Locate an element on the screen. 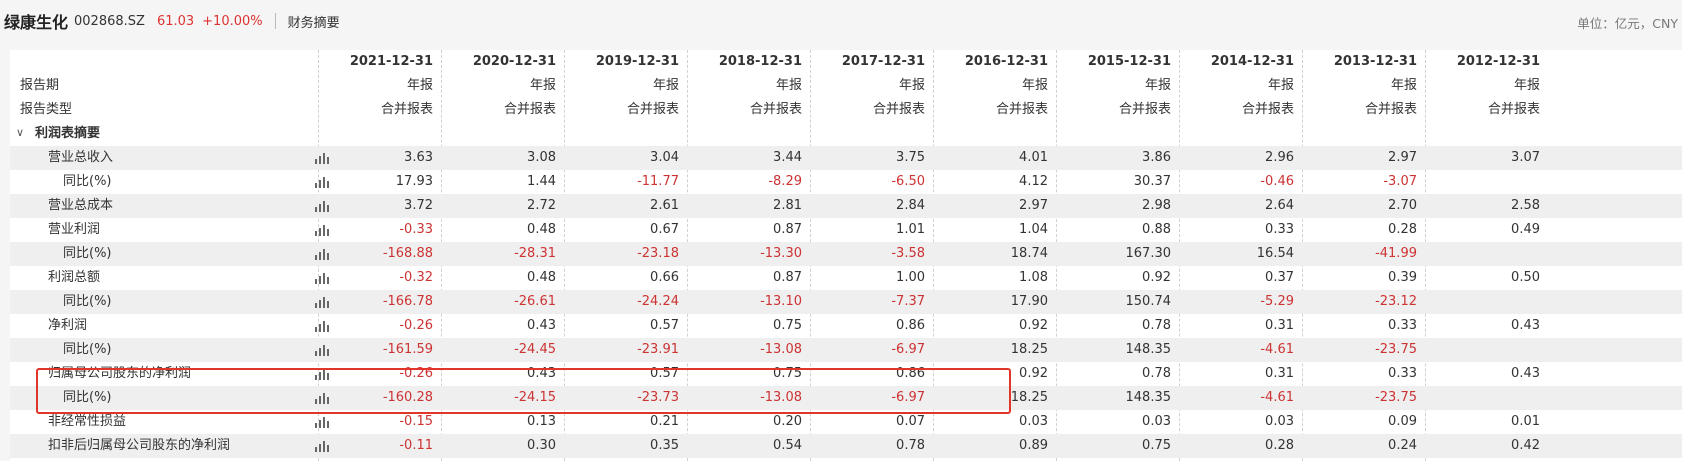  row-label: 营业总成本 is located at coordinates (173, 206).